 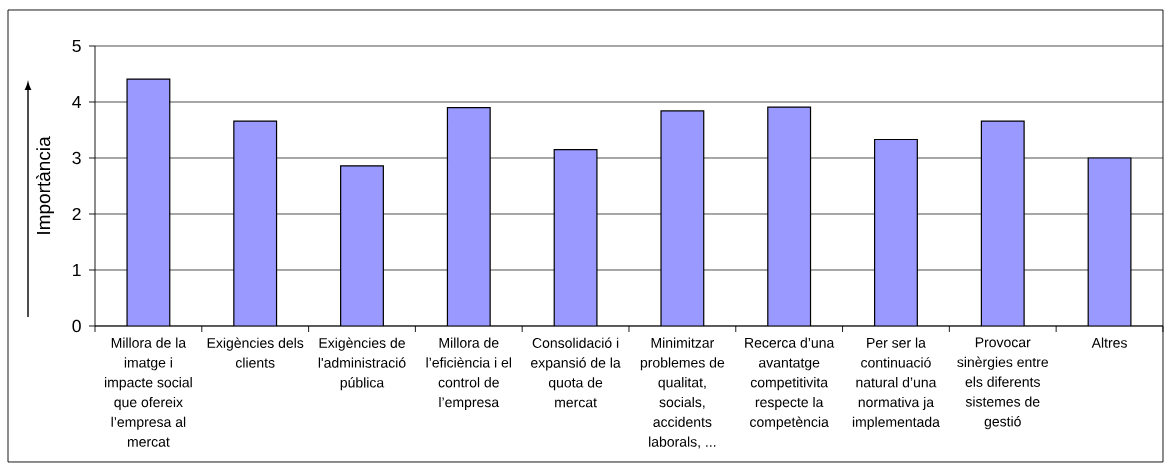 What do you see at coordinates (76, 158) in the screenshot?
I see `y-tick-label: 3` at bounding box center [76, 158].